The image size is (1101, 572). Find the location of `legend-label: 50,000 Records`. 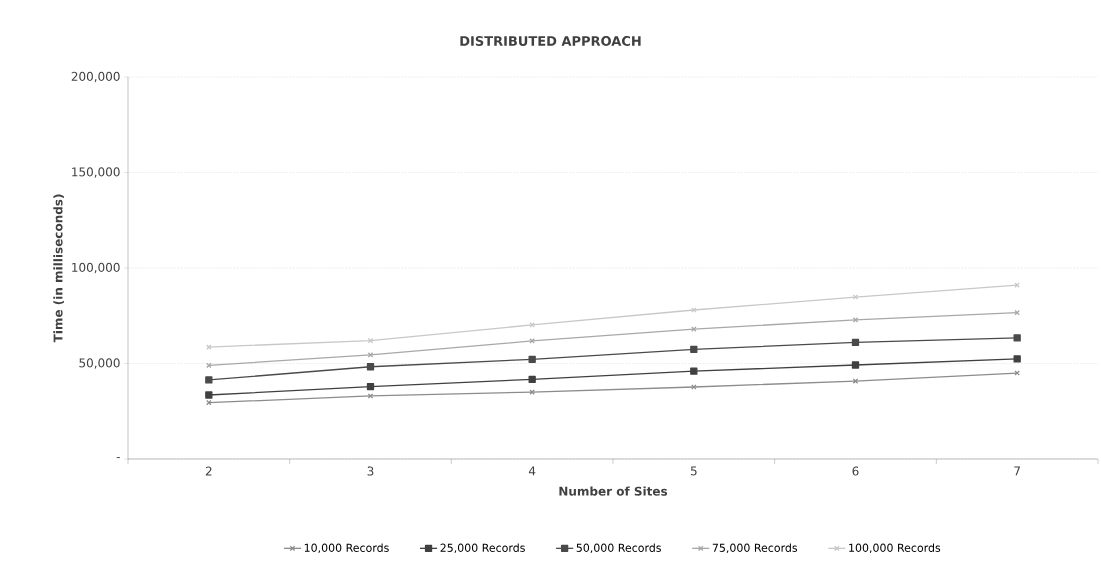

legend-label: 50,000 Records is located at coordinates (618, 548).